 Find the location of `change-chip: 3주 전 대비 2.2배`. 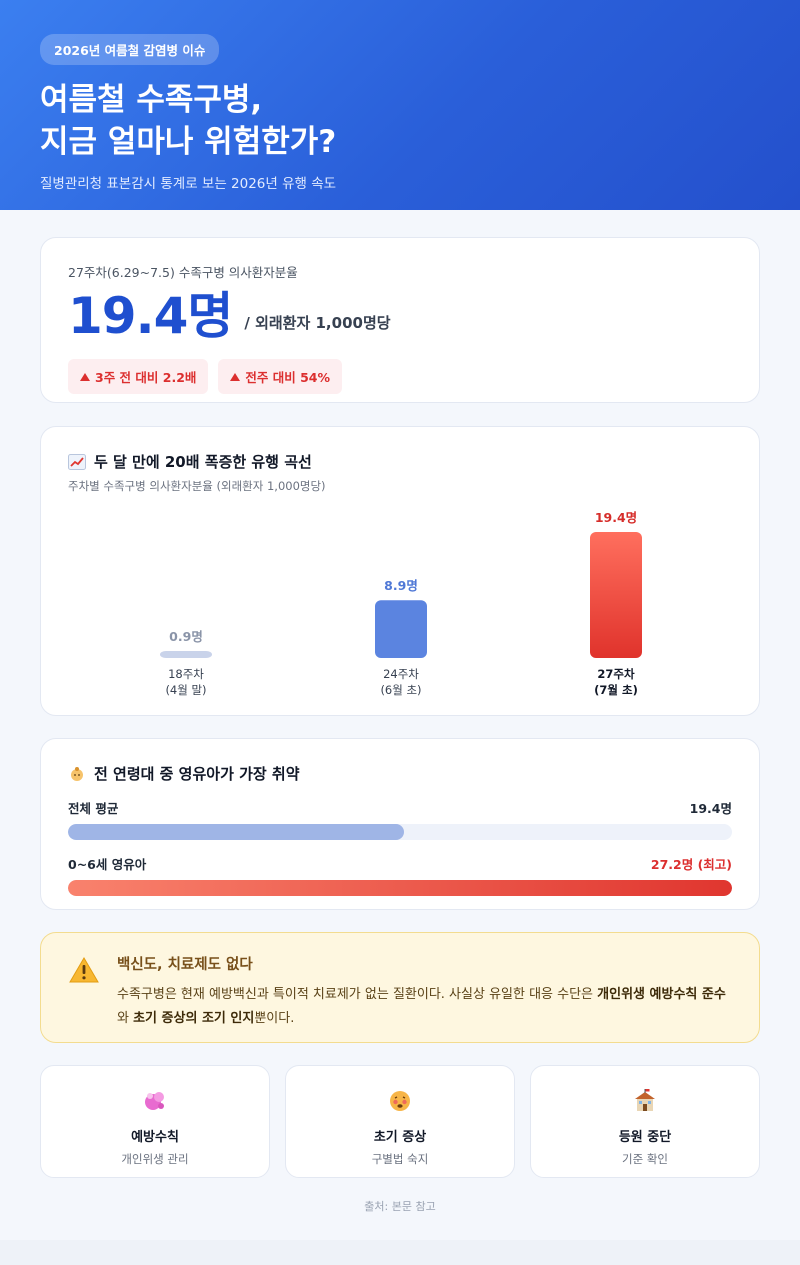

change-chip: 3주 전 대비 2.2배 is located at coordinates (138, 376).